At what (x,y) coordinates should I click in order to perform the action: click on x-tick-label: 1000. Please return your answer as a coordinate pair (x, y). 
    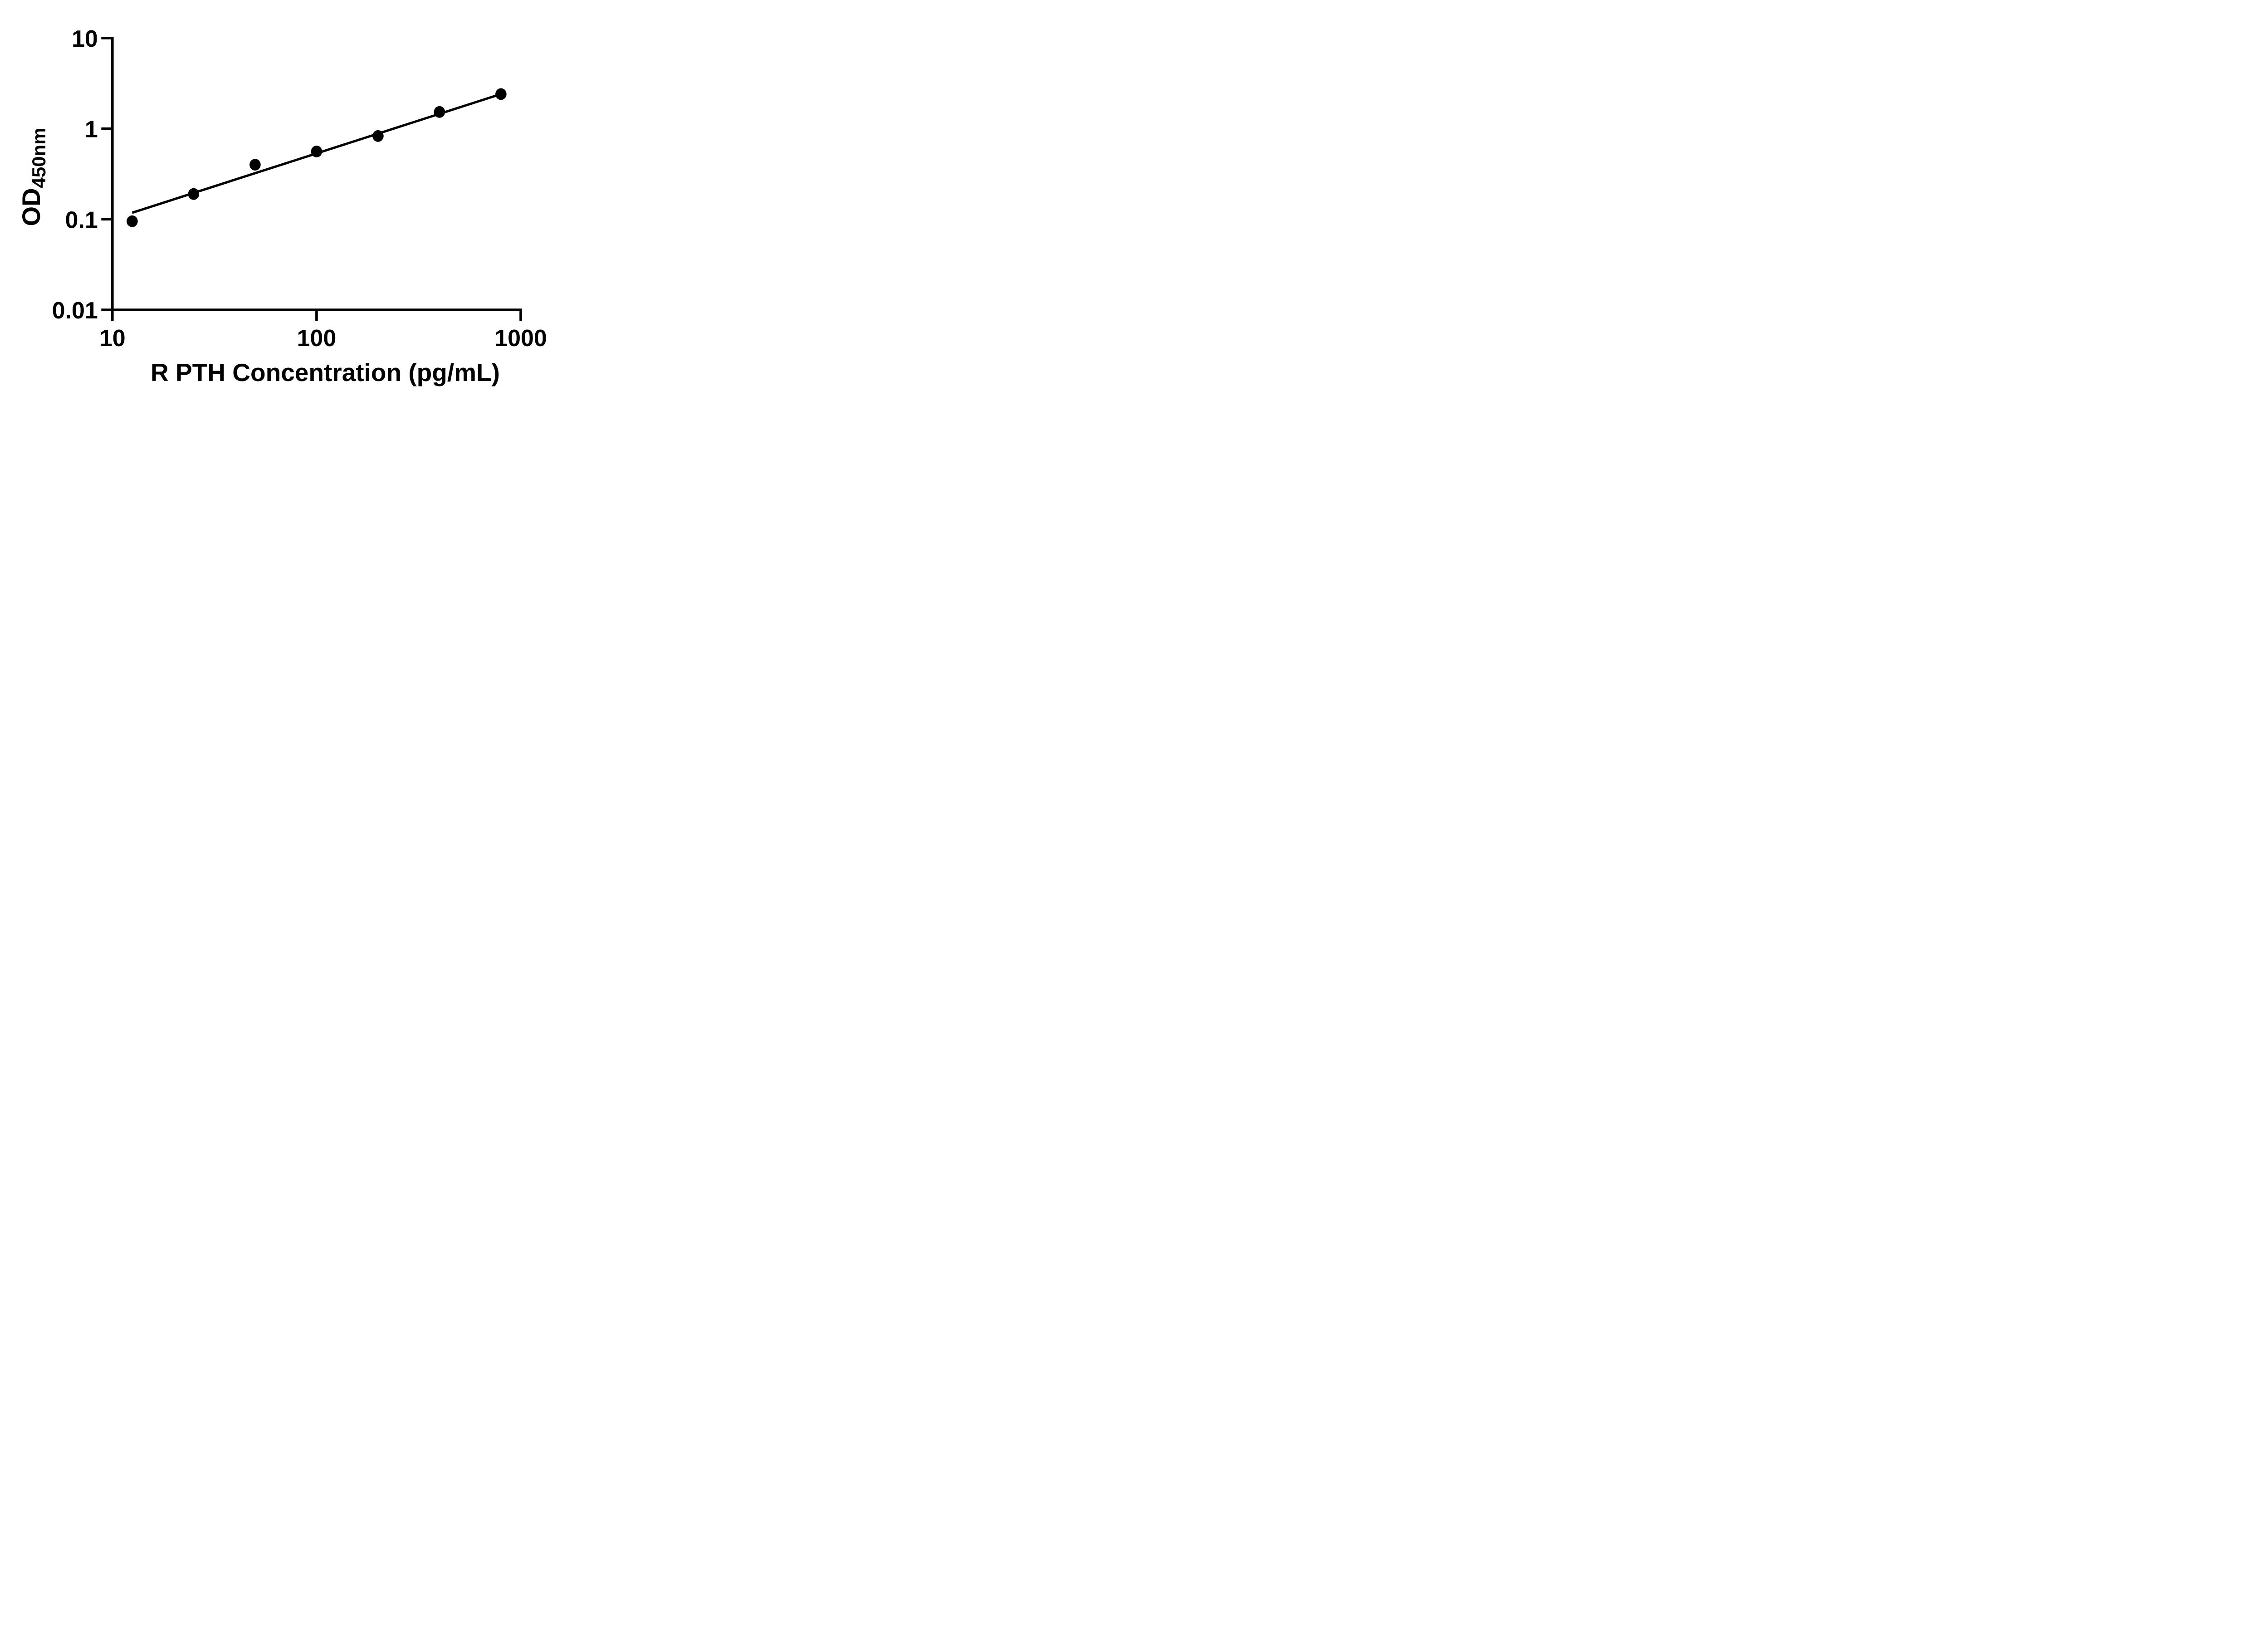
    Looking at the image, I should click on (521, 338).